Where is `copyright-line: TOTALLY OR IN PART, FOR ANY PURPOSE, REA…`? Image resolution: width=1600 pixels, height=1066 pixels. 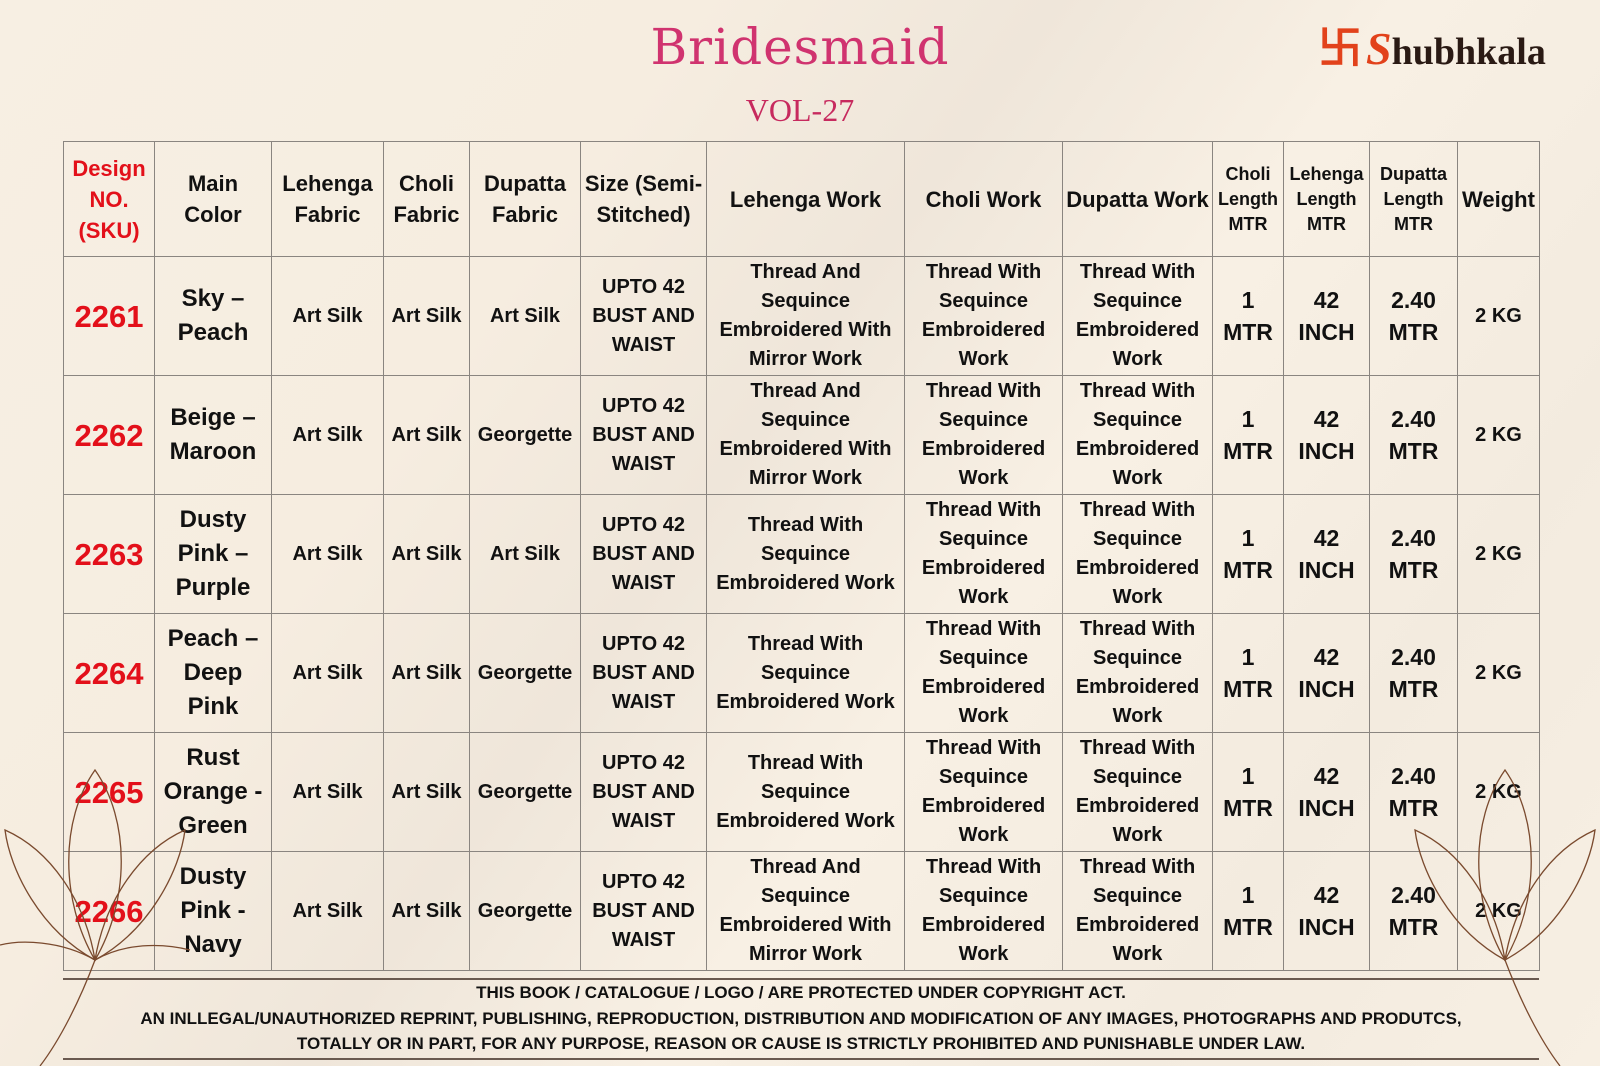 copyright-line: TOTALLY OR IN PART, FOR ANY PURPOSE, REA… is located at coordinates (801, 1043).